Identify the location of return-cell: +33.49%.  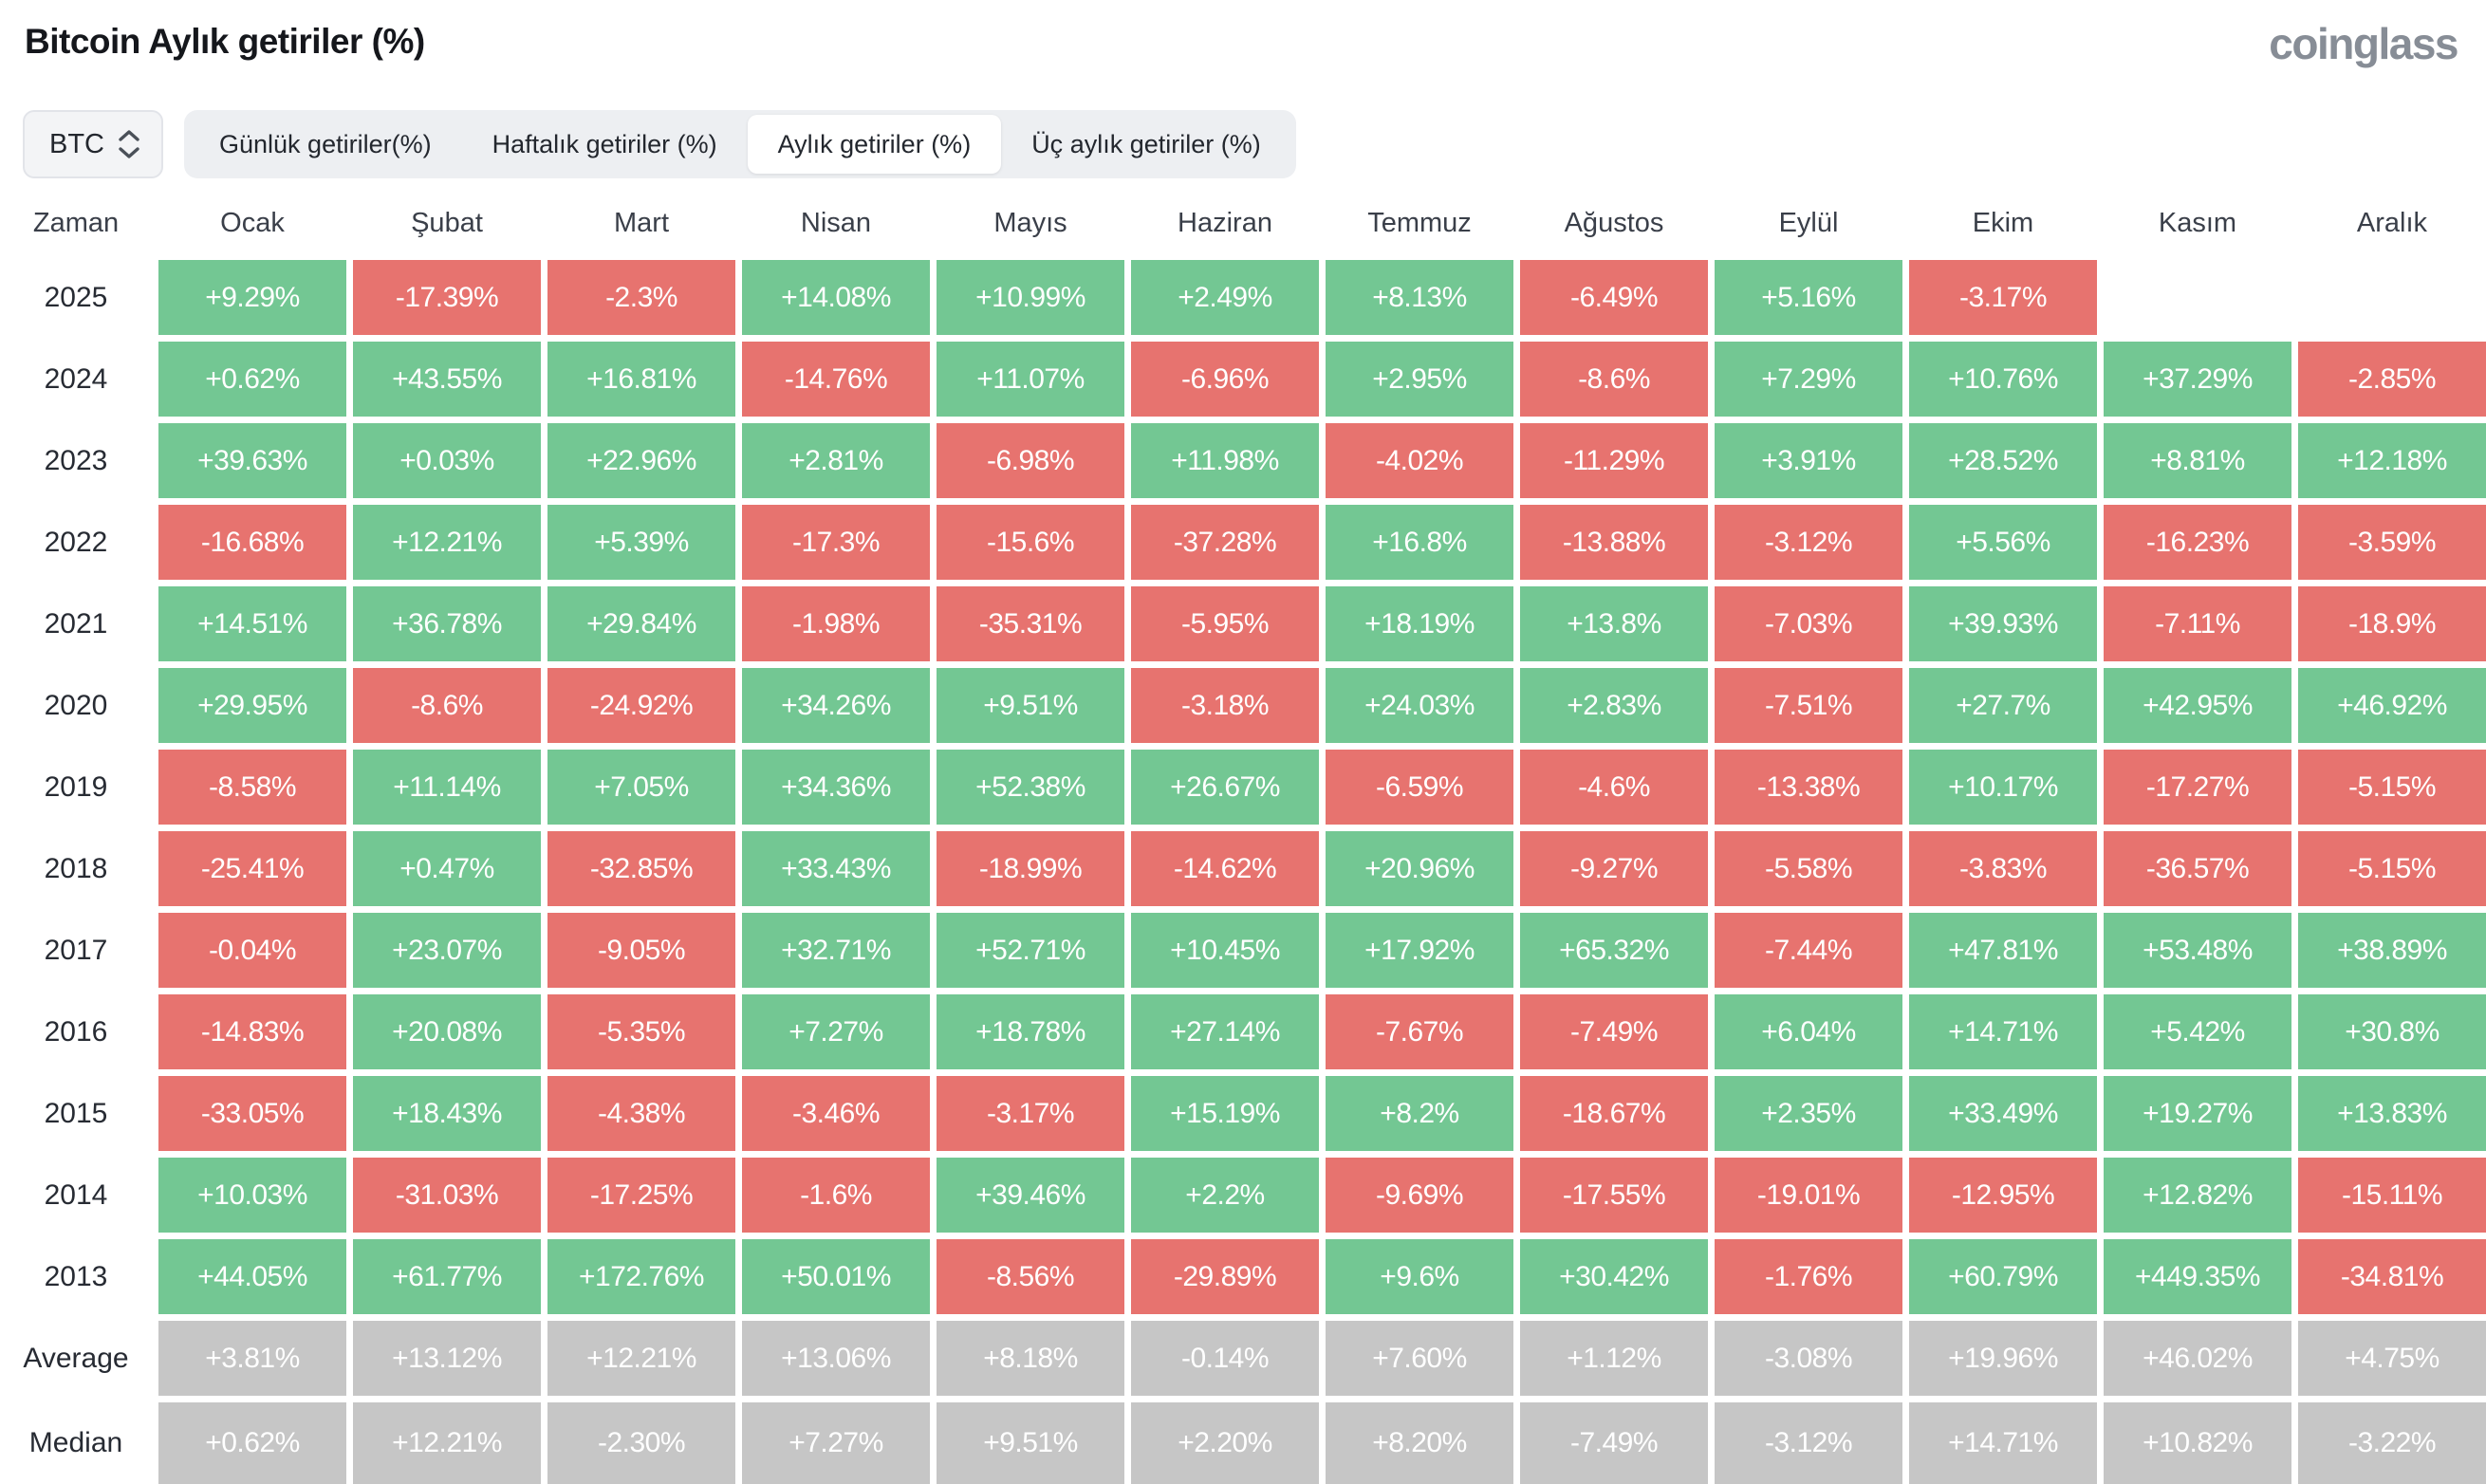
(2003, 1113).